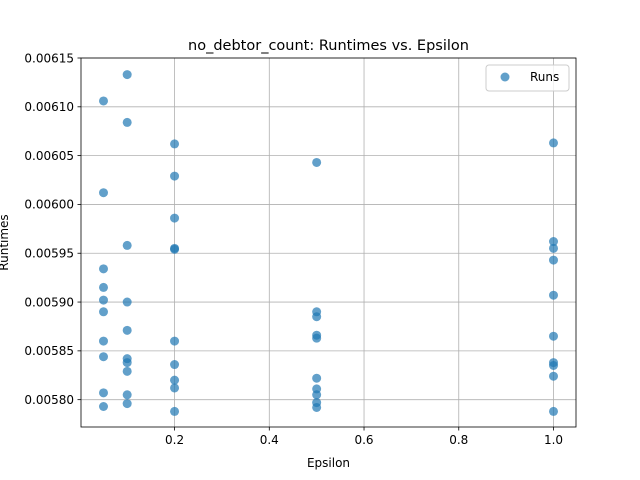 The width and height of the screenshot is (640, 480). I want to click on x-tick-label: 0.6, so click(363, 440).